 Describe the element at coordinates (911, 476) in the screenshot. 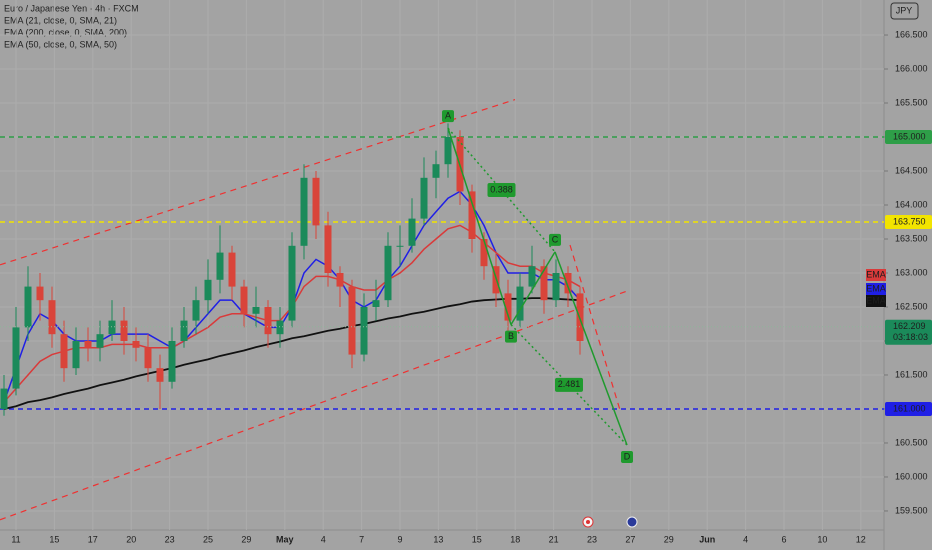

I see `y-tick-label: 160.000` at that location.